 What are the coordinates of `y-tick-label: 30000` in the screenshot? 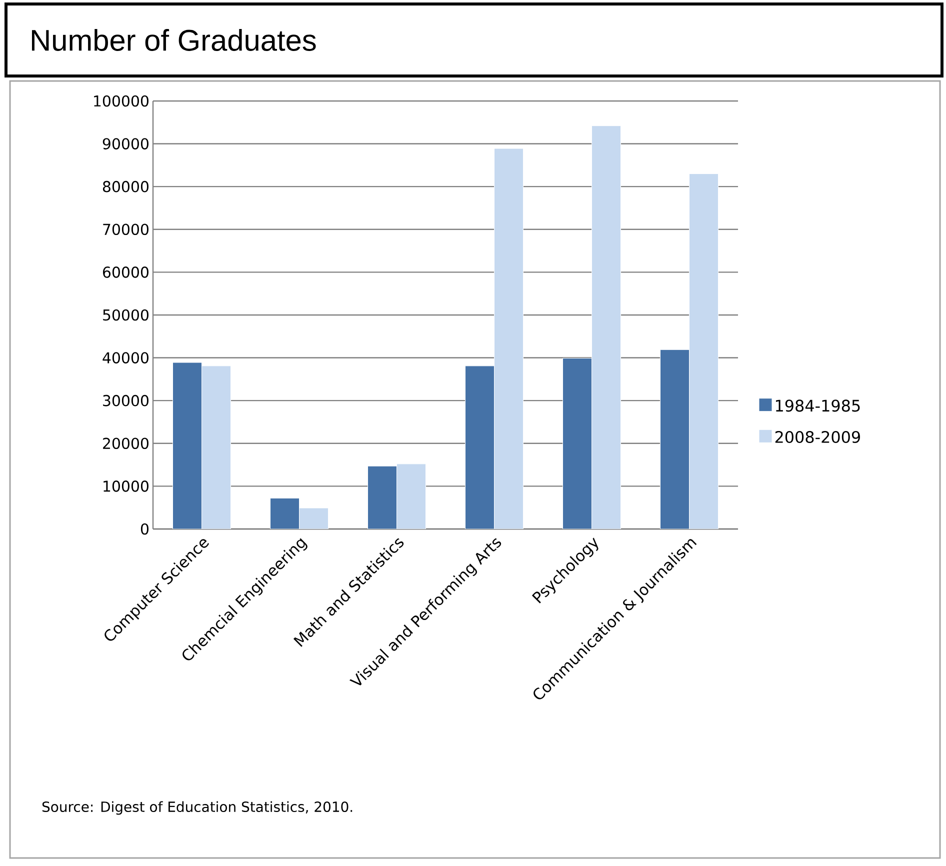 It's located at (125, 400).